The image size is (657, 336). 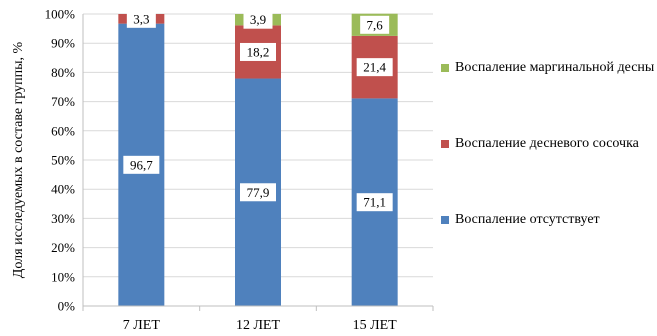 I want to click on x-tick-label: 12 ЛЕТ, so click(x=258, y=325).